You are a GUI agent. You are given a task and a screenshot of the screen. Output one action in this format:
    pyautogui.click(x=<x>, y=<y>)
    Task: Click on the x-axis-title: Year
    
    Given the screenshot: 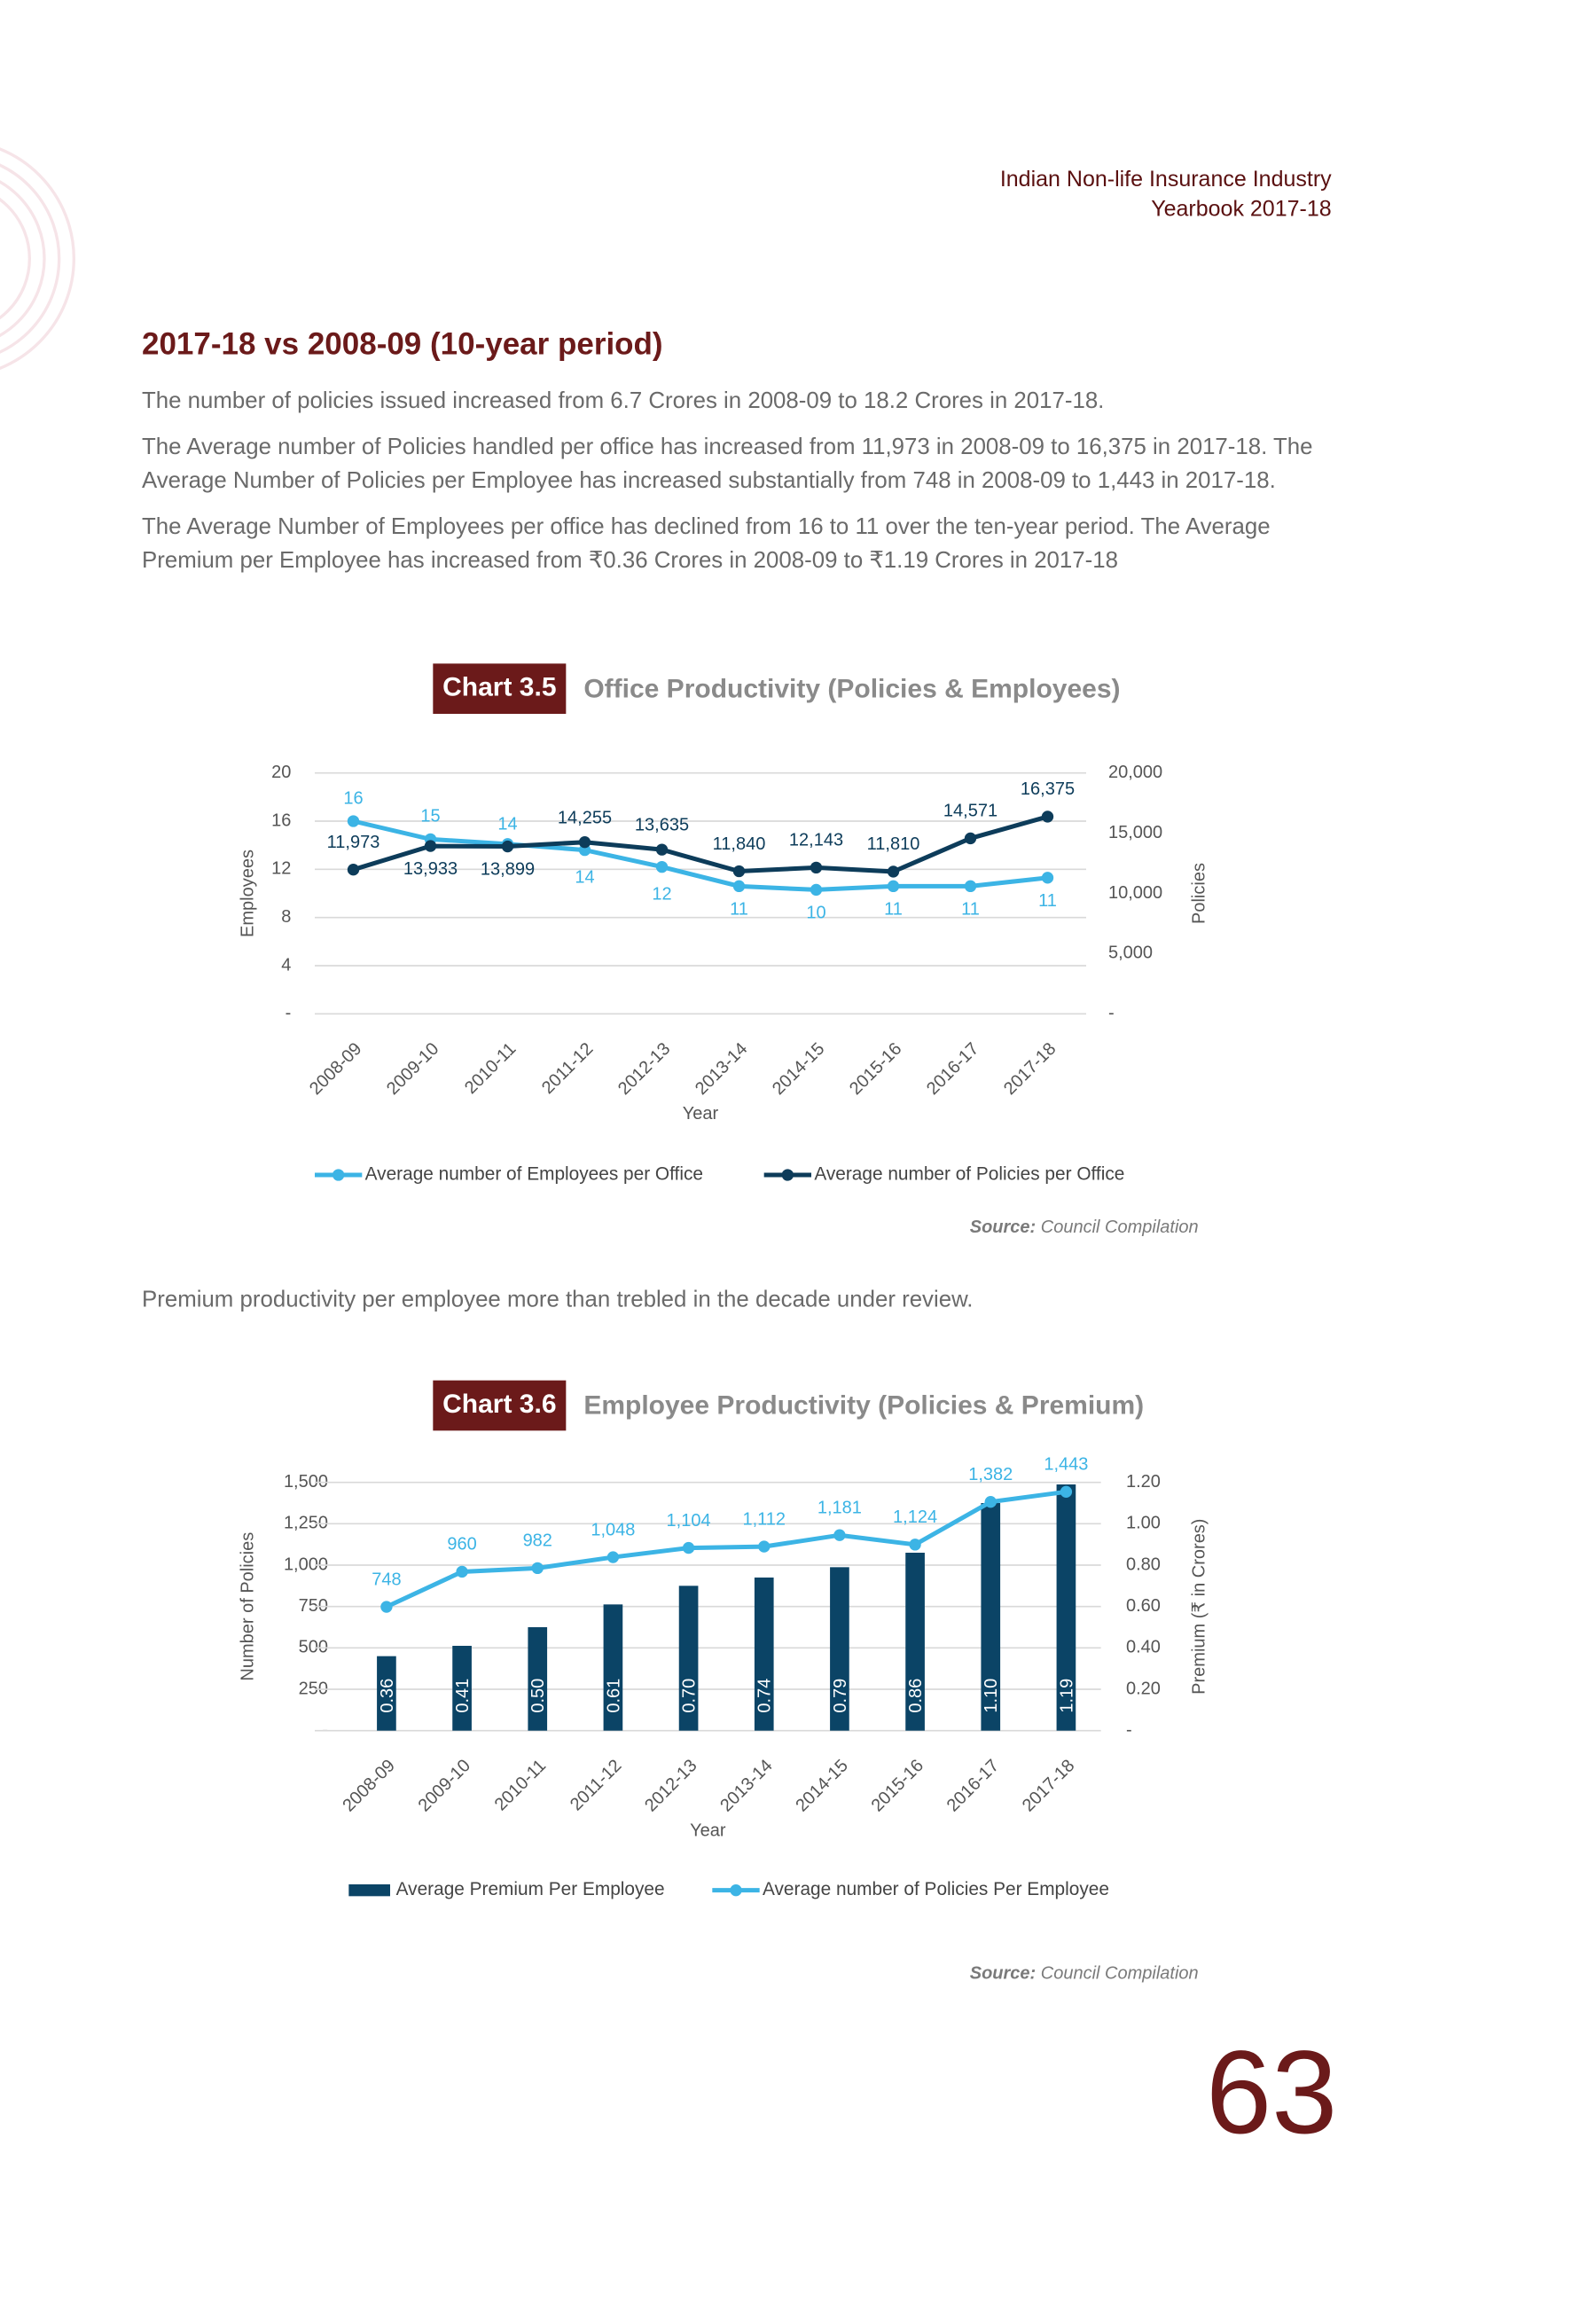 What is the action you would take?
    pyautogui.click(x=701, y=1114)
    